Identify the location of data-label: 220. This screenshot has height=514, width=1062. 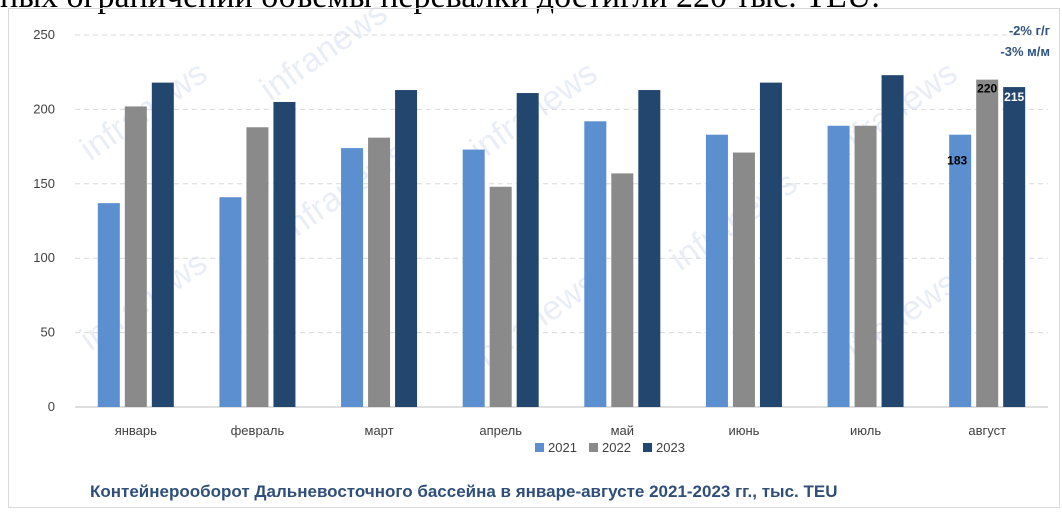
(987, 89).